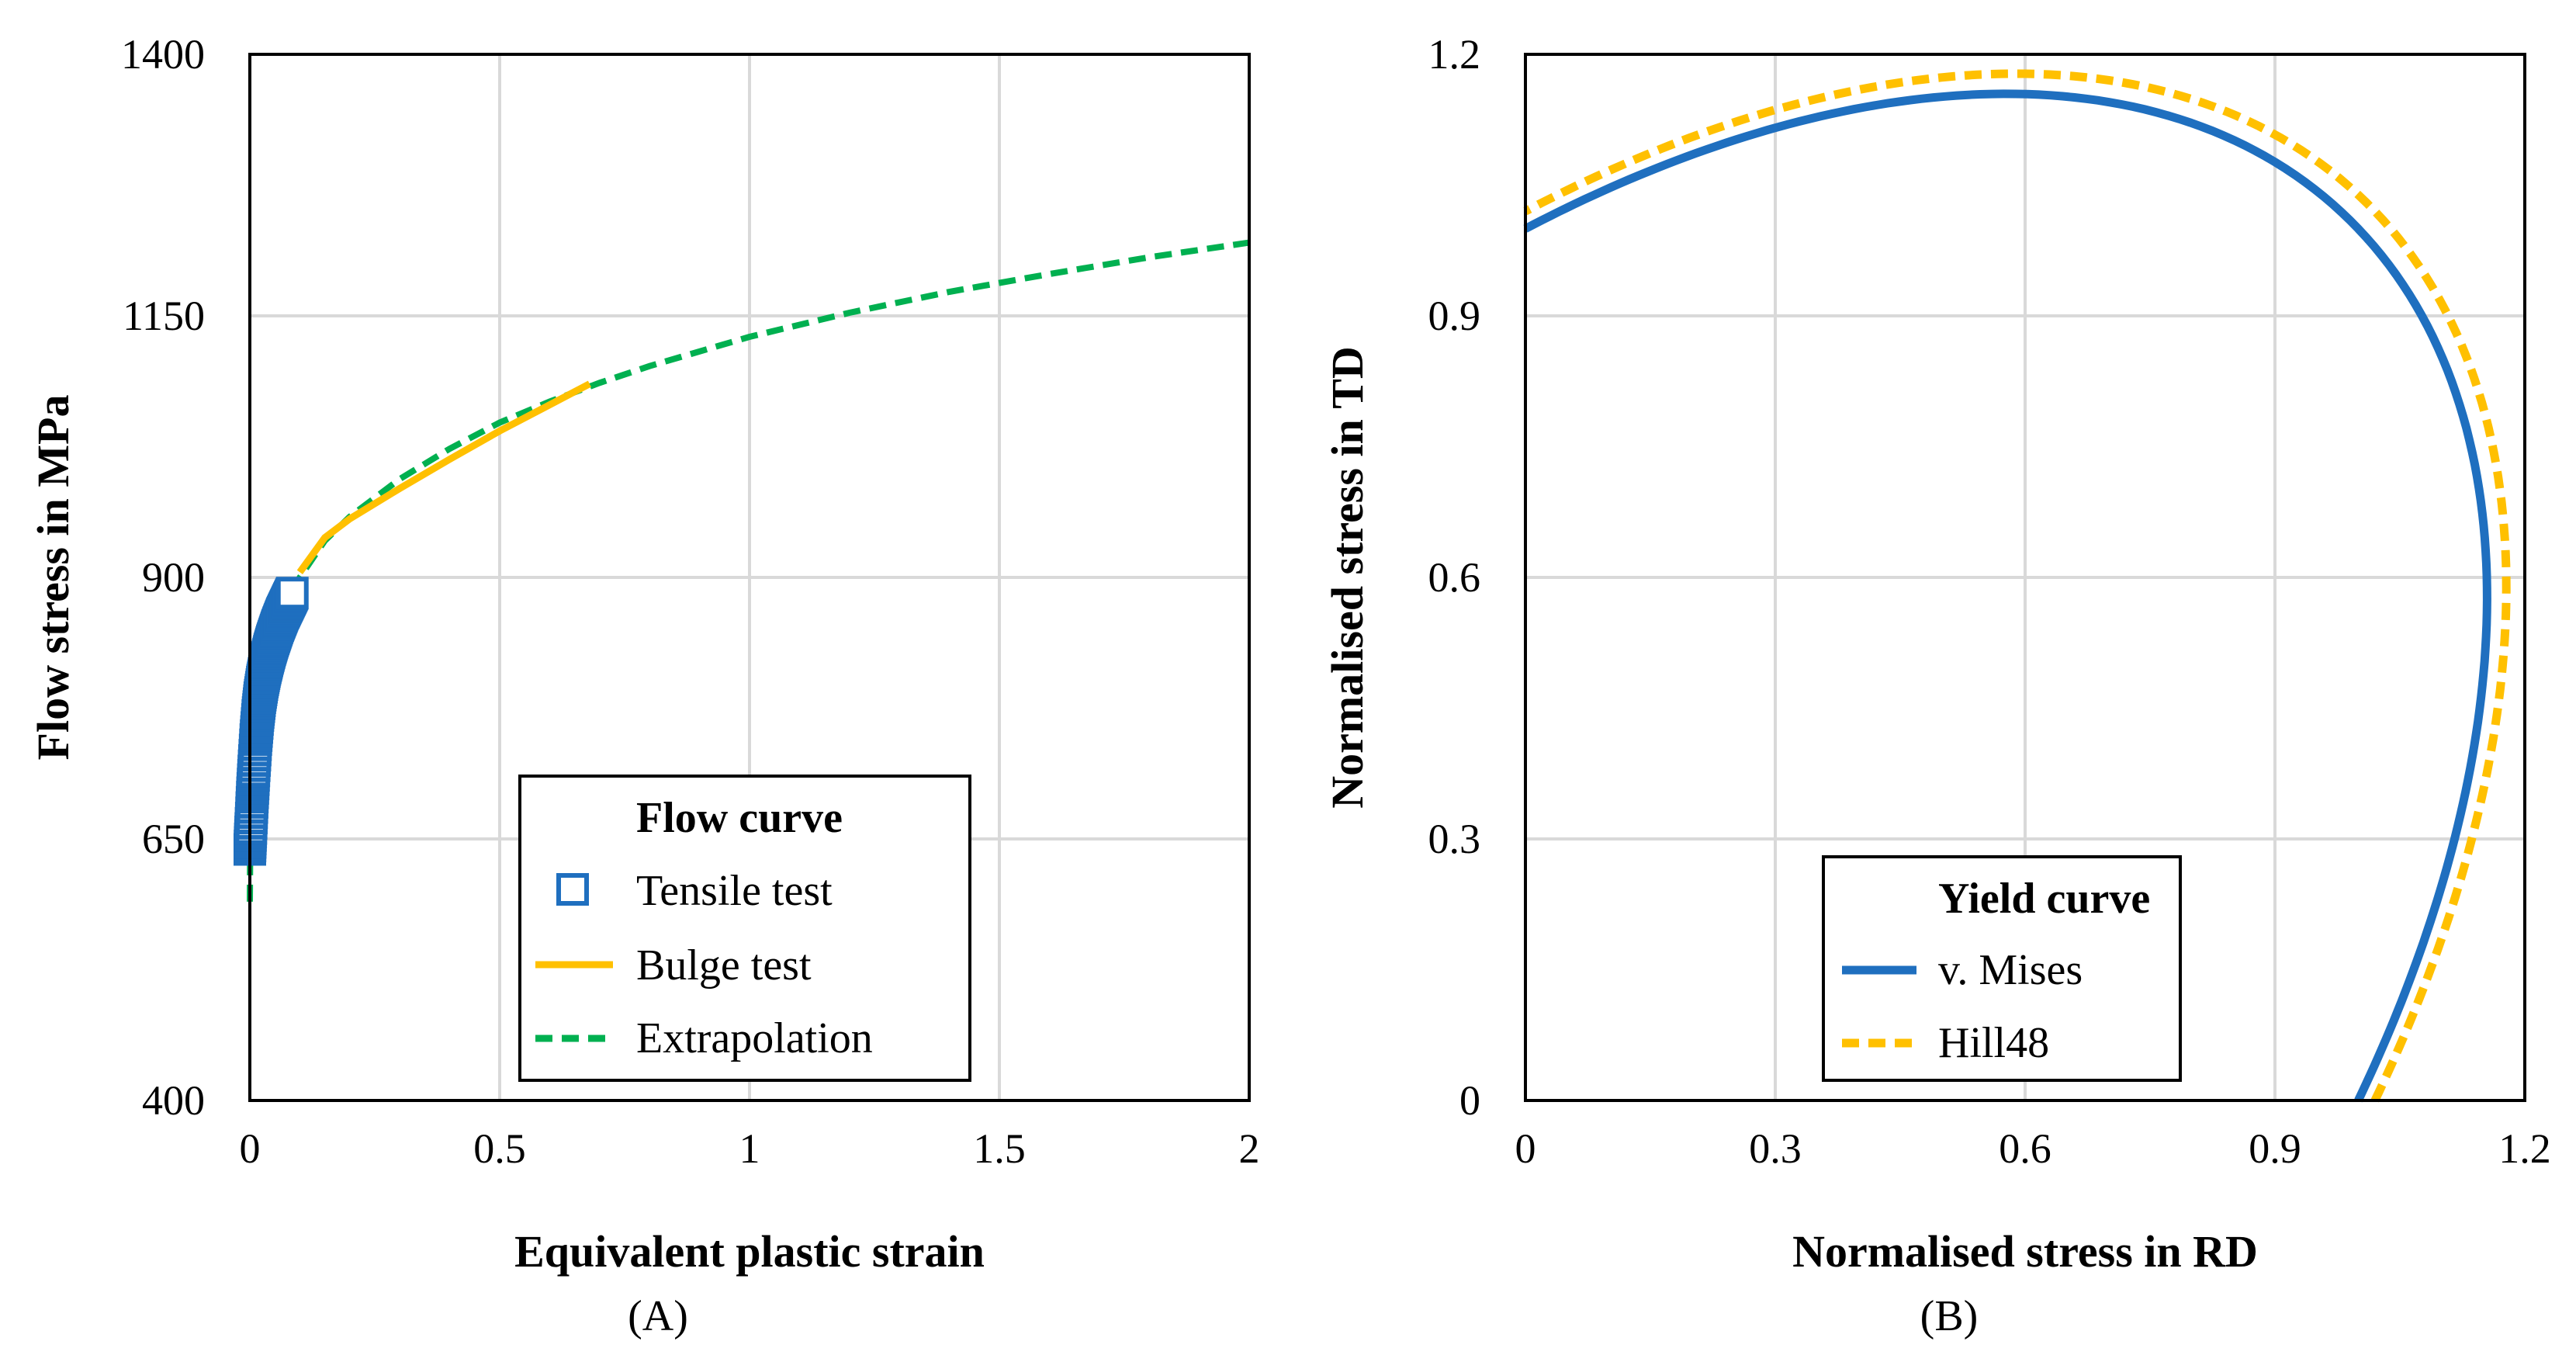  I want to click on bulge-test-line, so click(443, 477).